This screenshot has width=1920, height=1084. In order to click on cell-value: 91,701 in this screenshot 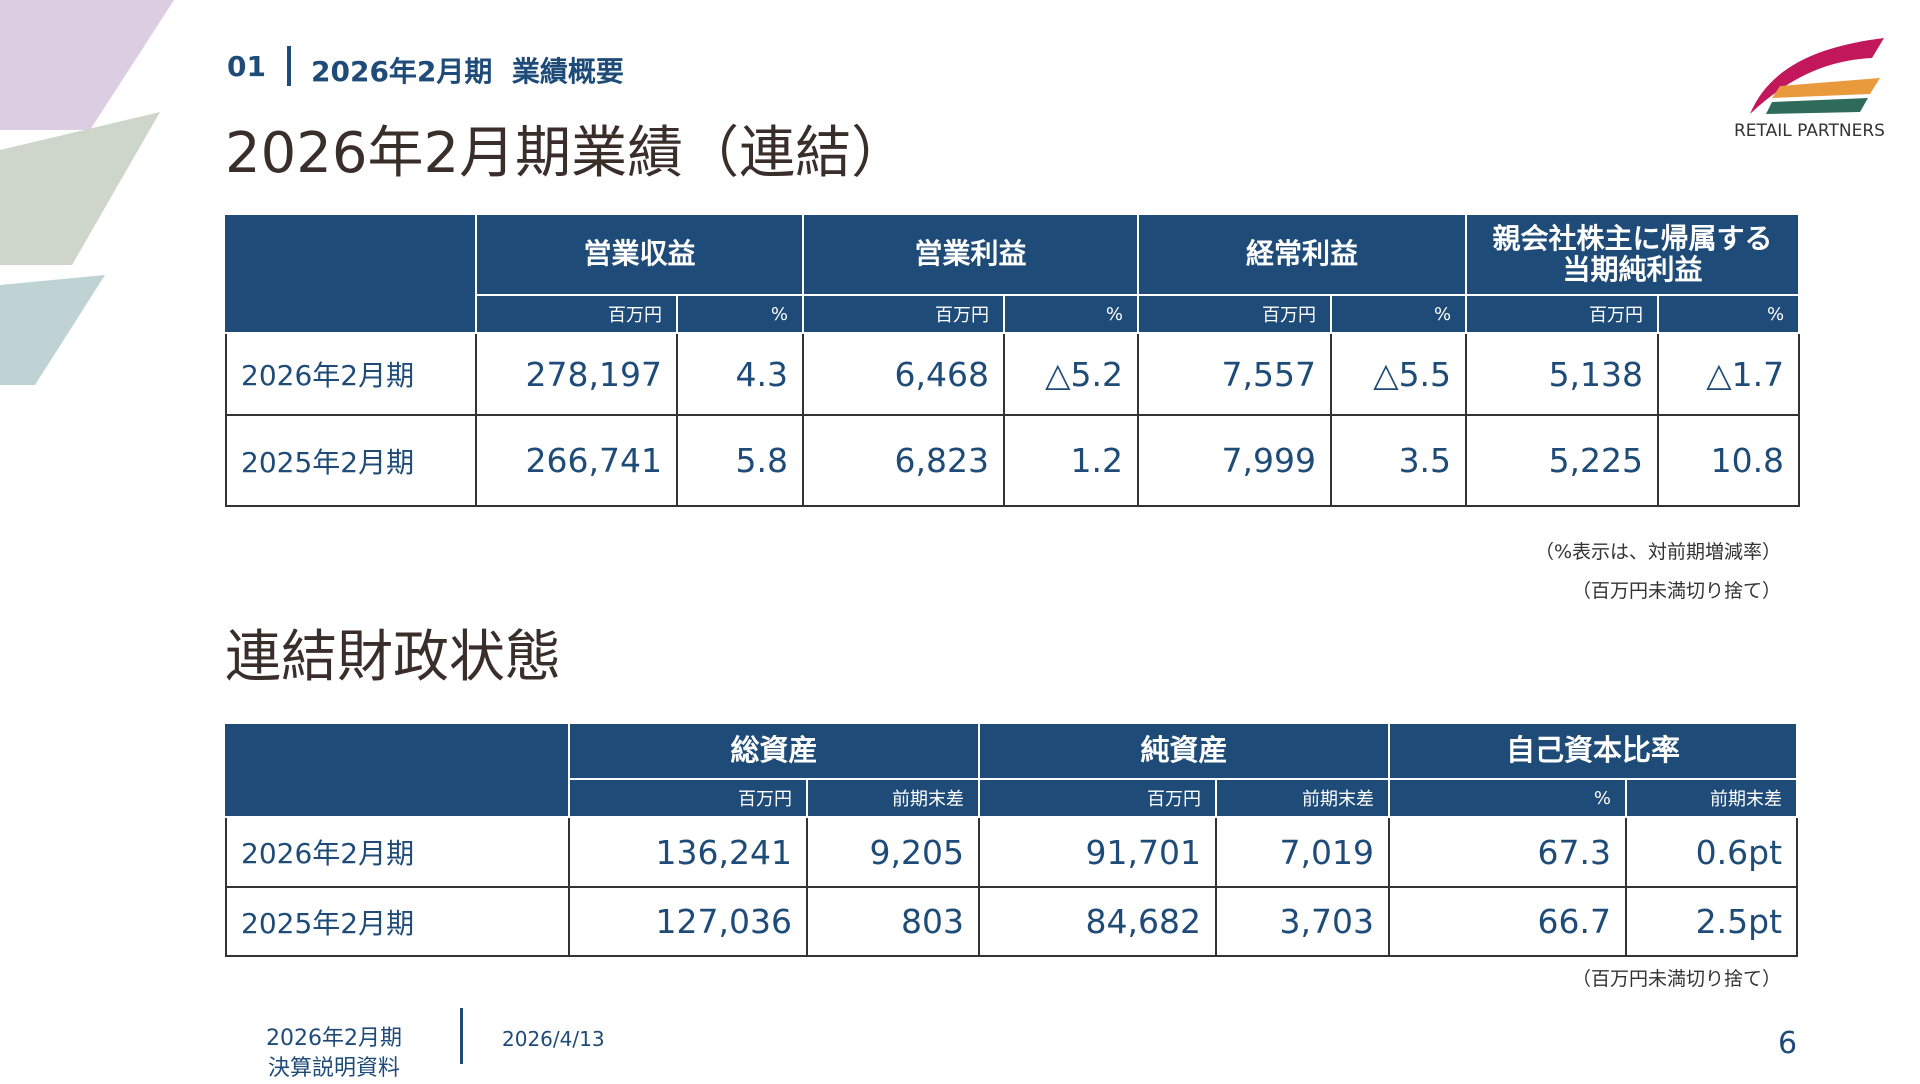, I will do `click(1098, 852)`.